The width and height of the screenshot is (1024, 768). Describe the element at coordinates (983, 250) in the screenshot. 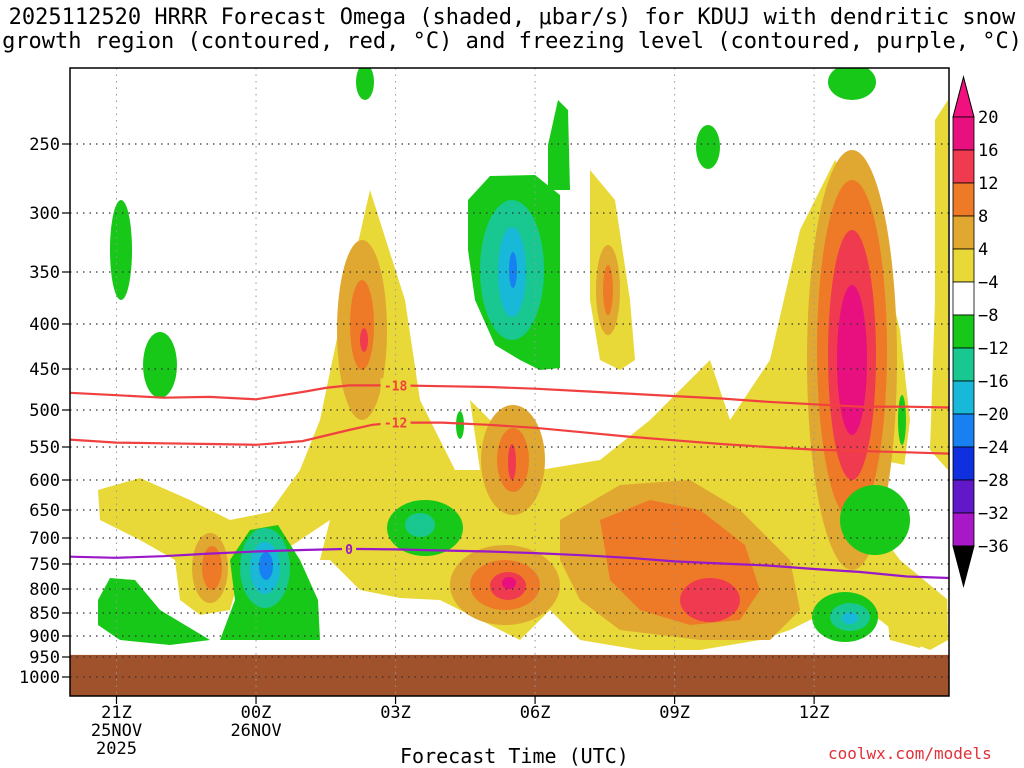

I see `colorbar-label: 4` at that location.